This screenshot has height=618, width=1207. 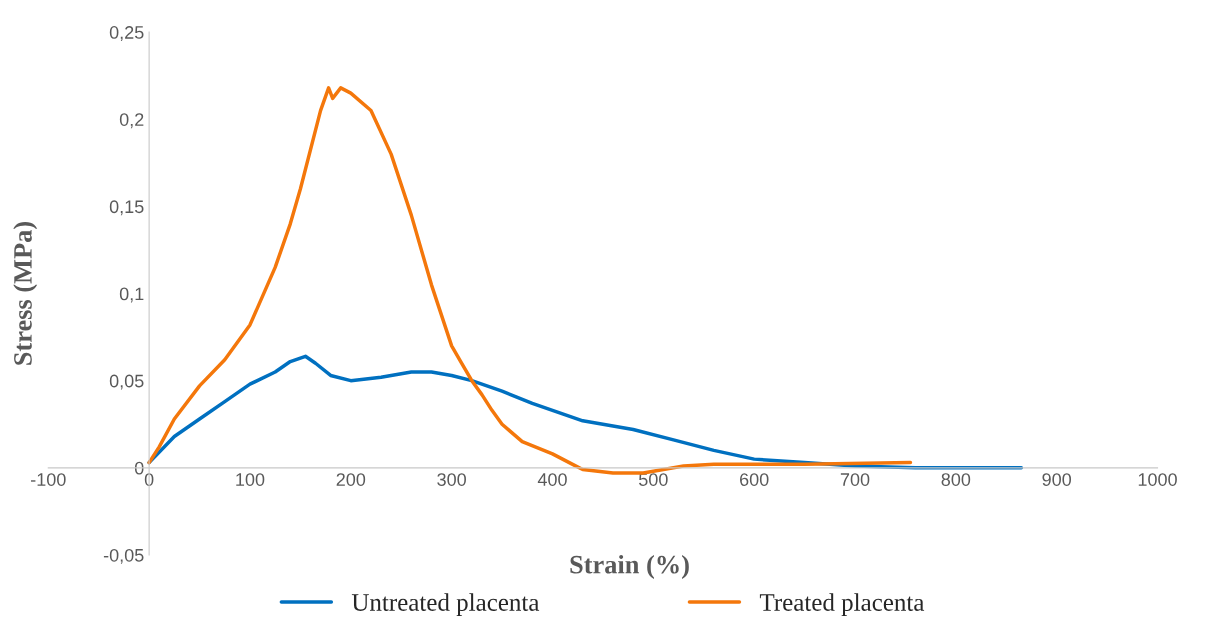 I want to click on y-tick-label: 0,25, so click(x=126, y=33).